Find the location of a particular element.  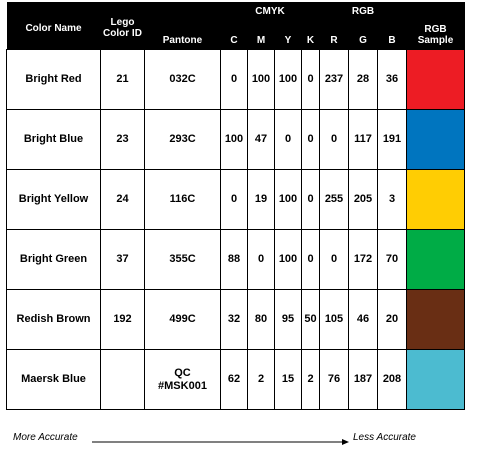

color-name: Bright Yellow is located at coordinates (53, 199).